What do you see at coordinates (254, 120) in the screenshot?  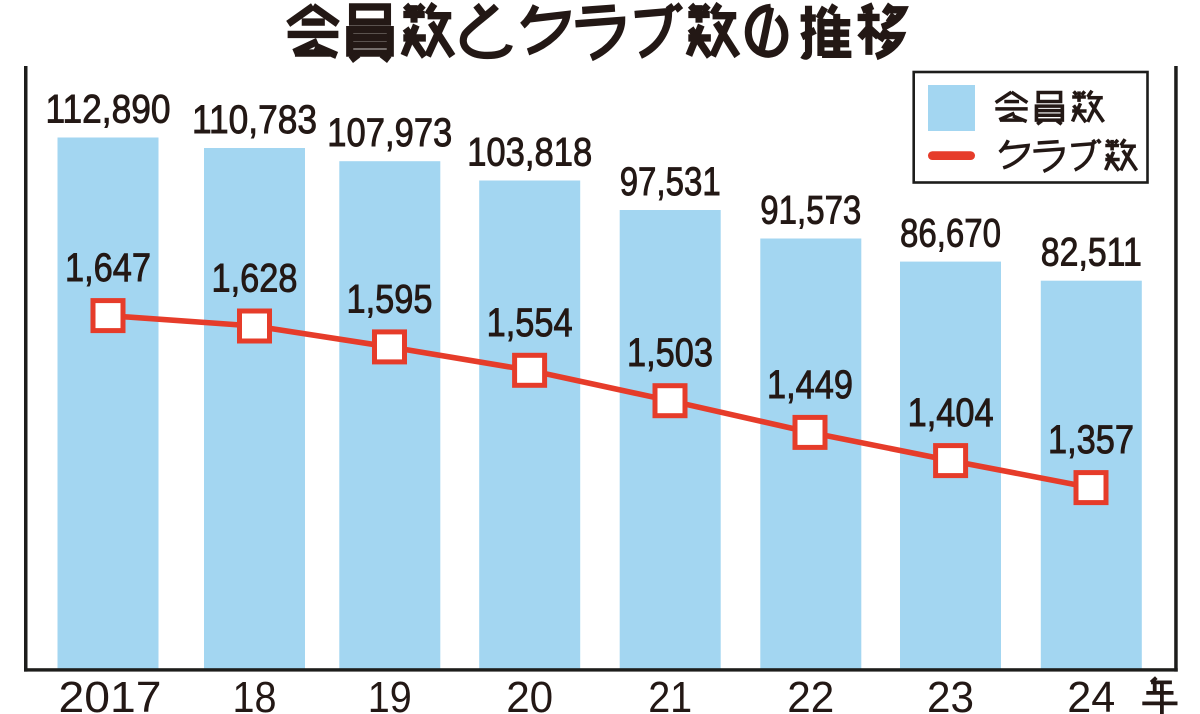 I see `svg-text: 110,783` at bounding box center [254, 120].